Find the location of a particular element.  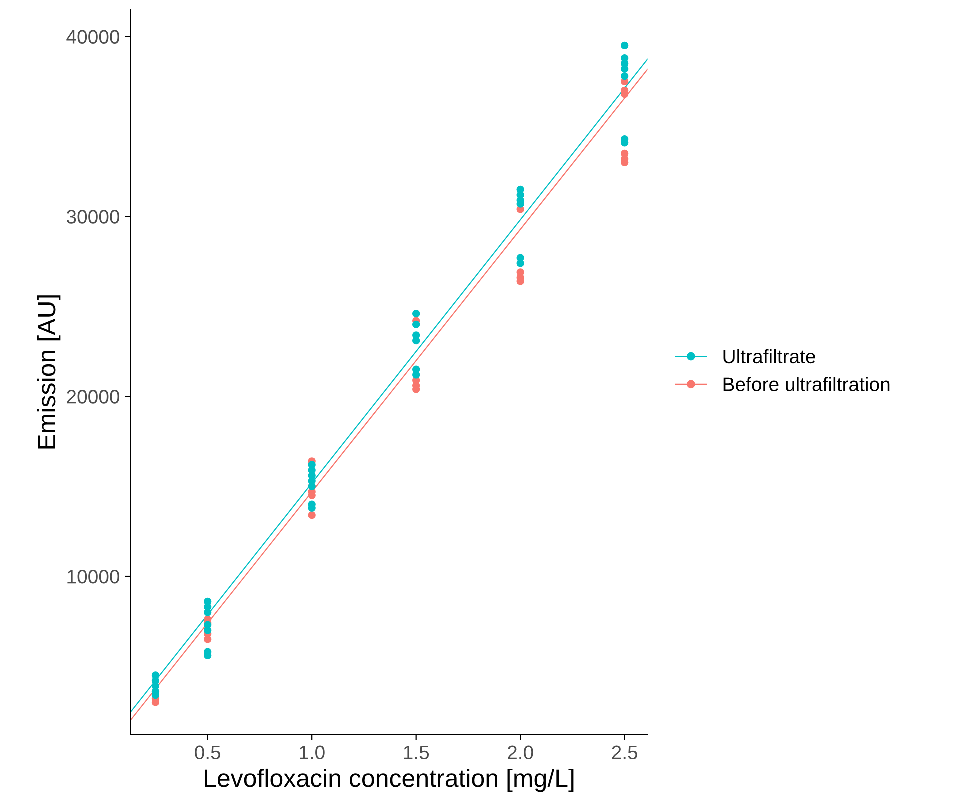

y-axis-title: Emission [AU] is located at coordinates (49, 372).